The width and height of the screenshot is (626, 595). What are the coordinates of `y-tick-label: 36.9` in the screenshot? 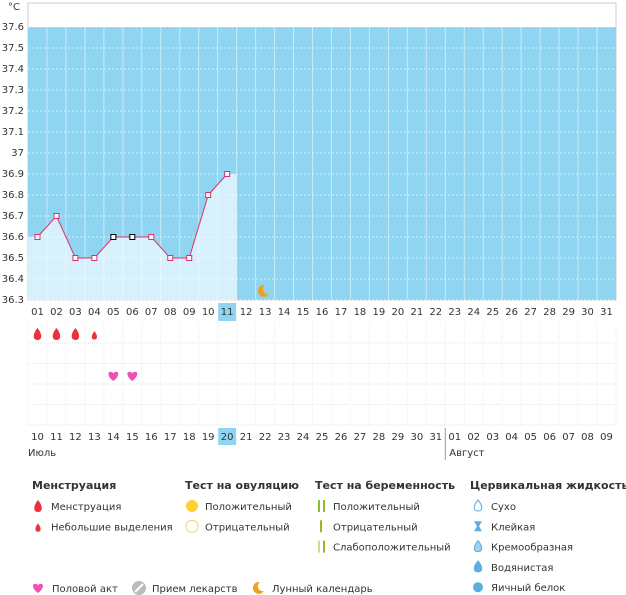 It's located at (13, 174).